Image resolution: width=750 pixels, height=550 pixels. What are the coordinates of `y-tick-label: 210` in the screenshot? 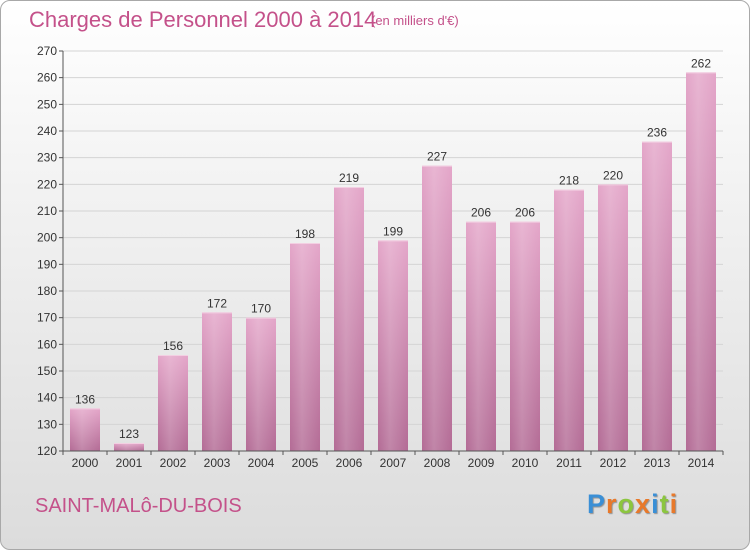 It's located at (47, 211).